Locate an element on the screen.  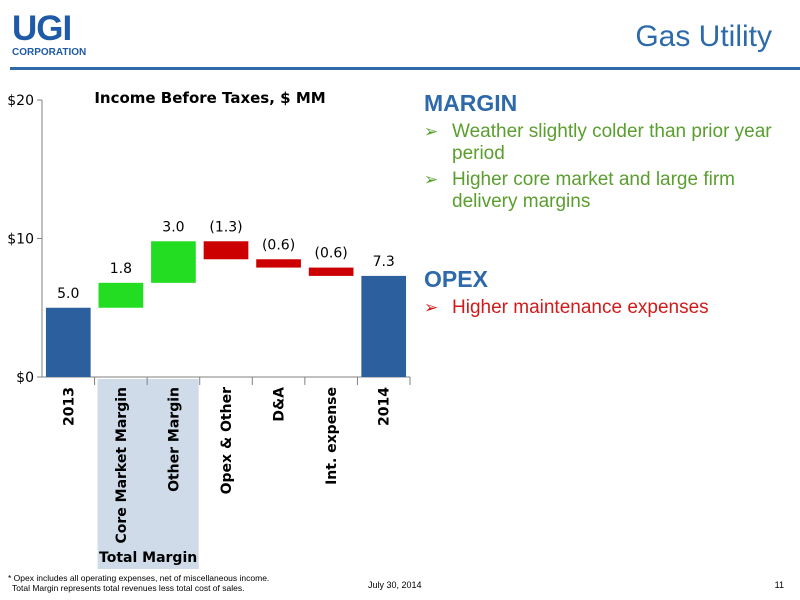
total-margin-band is located at coordinates (148, 474).